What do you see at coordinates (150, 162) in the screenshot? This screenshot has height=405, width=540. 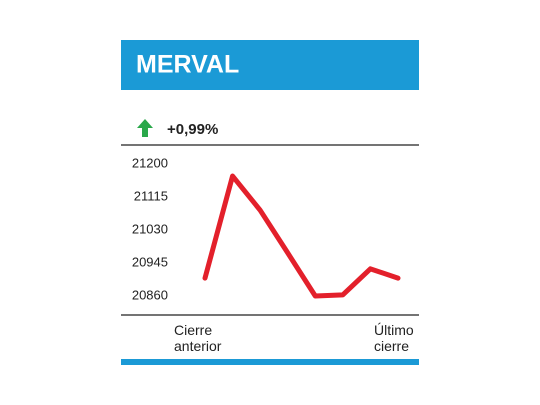 I see `y-tick-label: 21200` at bounding box center [150, 162].